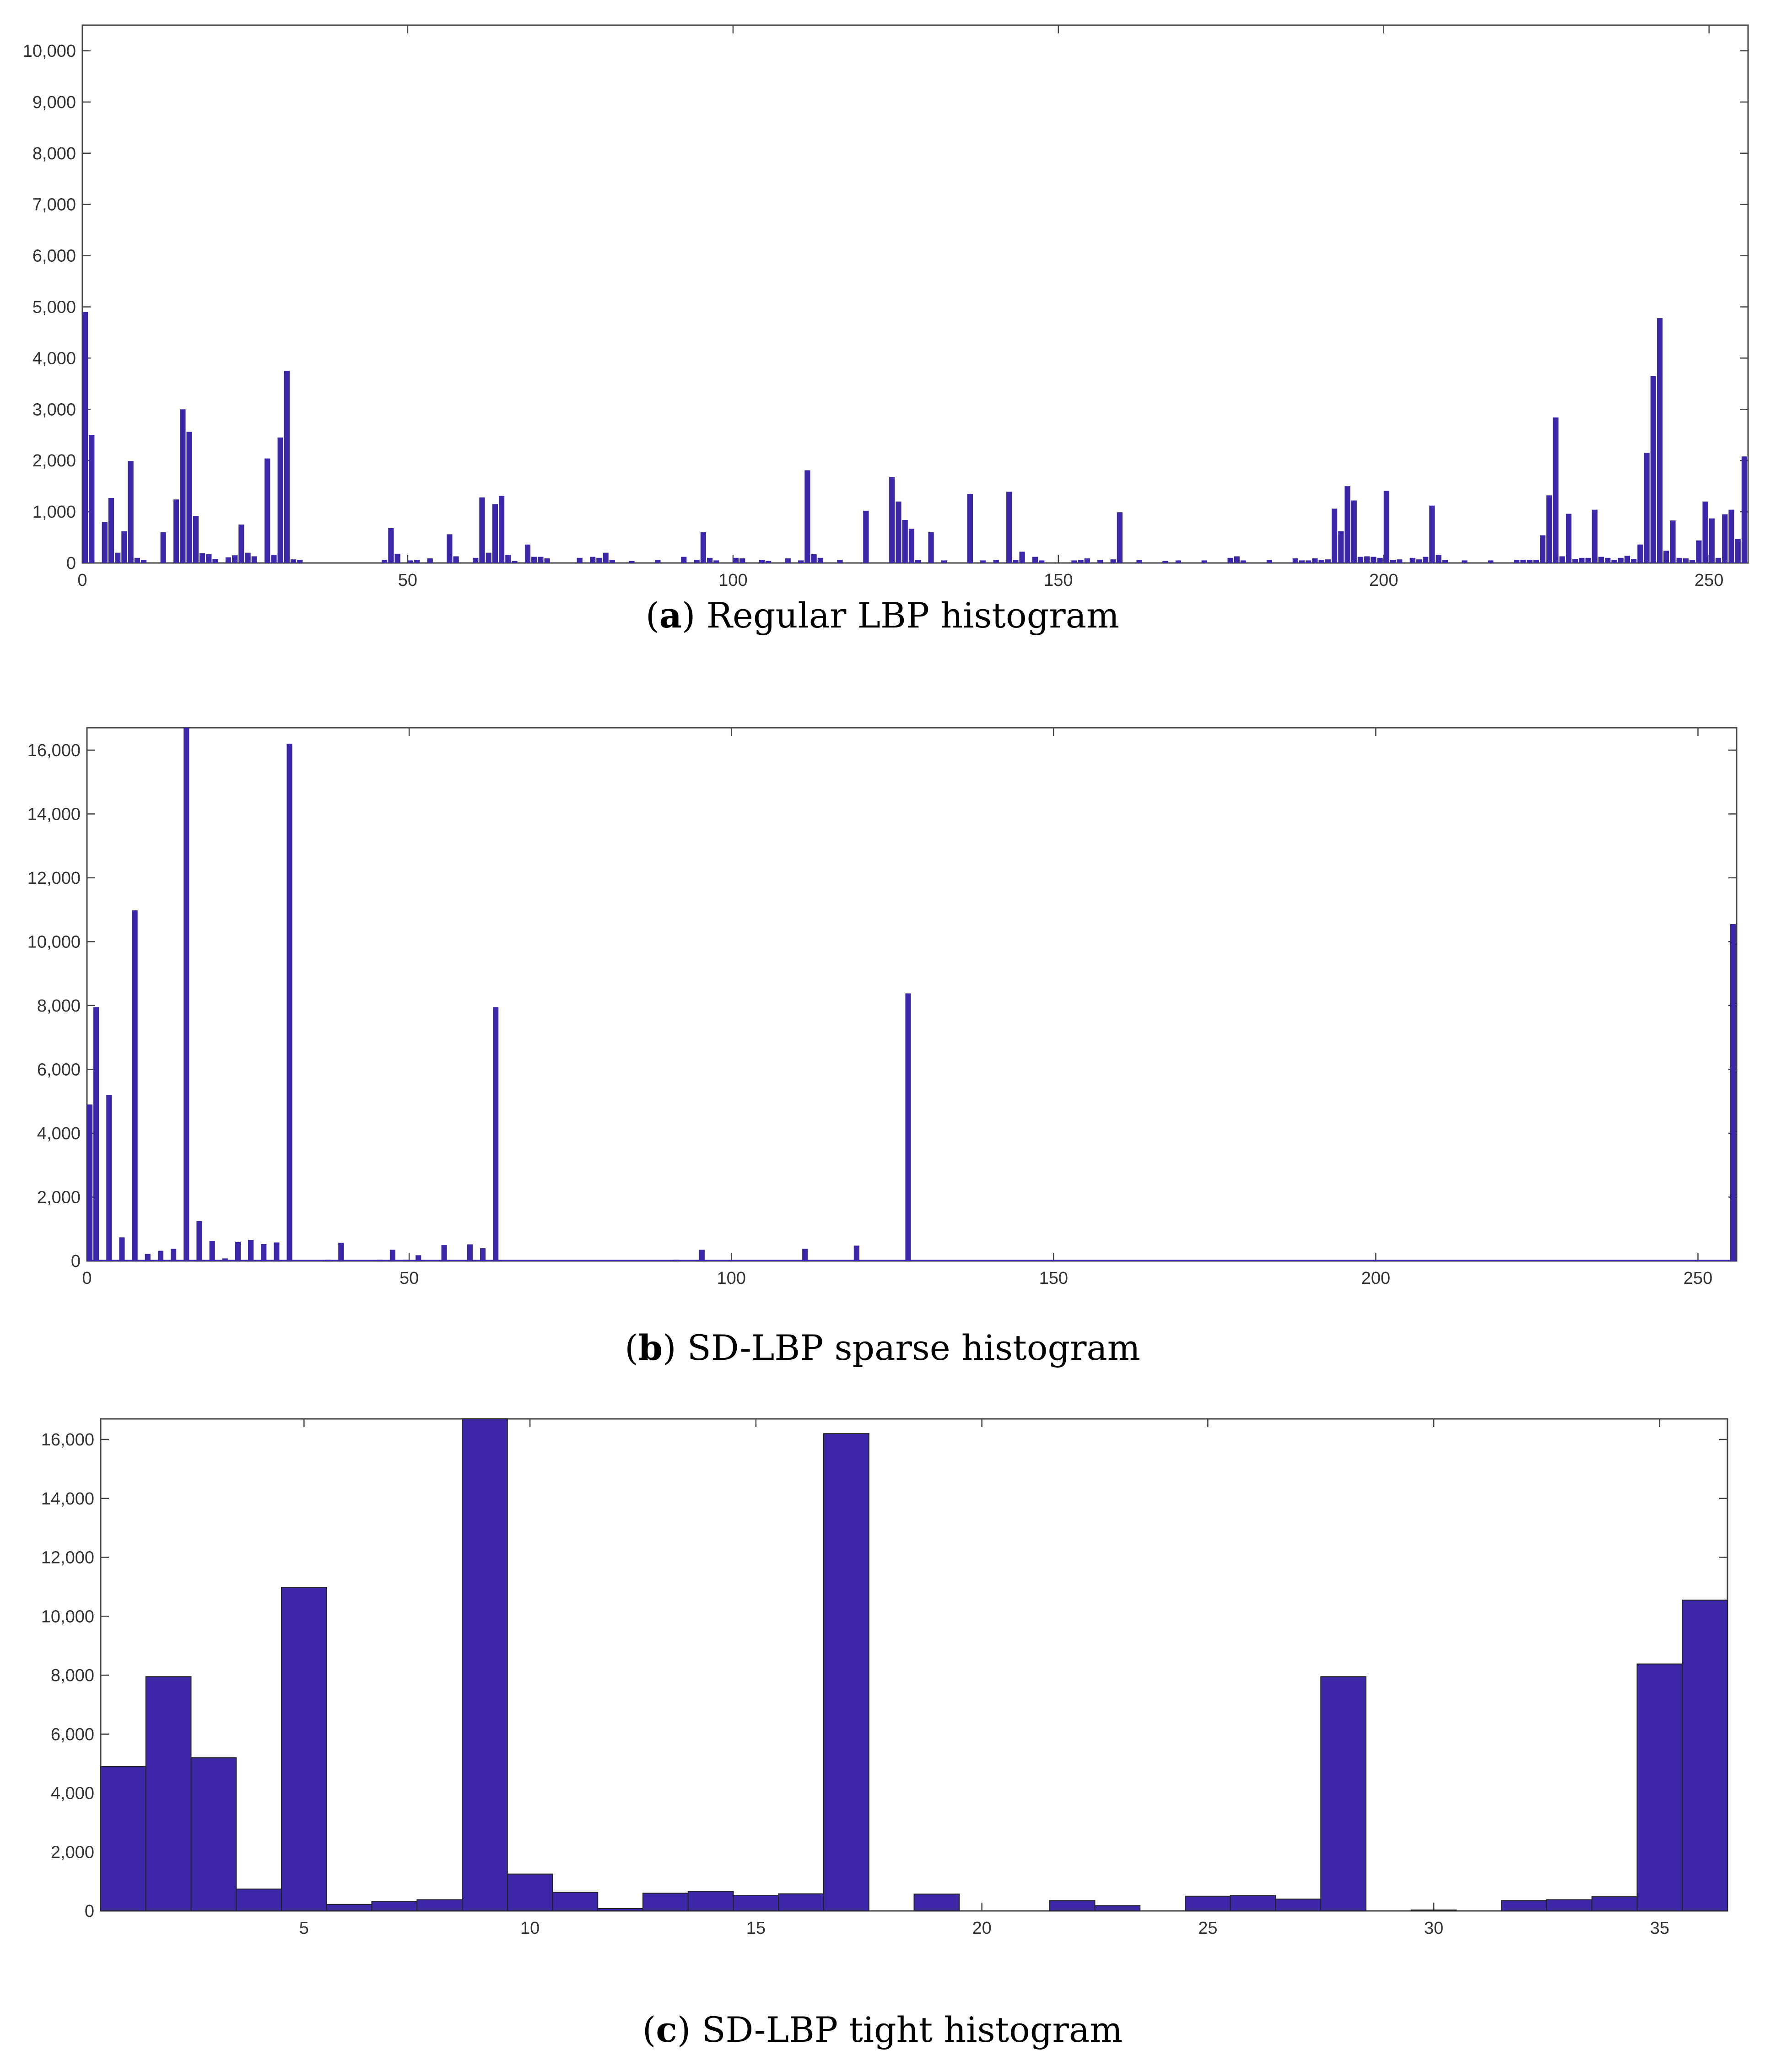 Image resolution: width=1765 pixels, height=2072 pixels. I want to click on caption-b-text: SD-LBP sparse histogram, so click(908, 1347).